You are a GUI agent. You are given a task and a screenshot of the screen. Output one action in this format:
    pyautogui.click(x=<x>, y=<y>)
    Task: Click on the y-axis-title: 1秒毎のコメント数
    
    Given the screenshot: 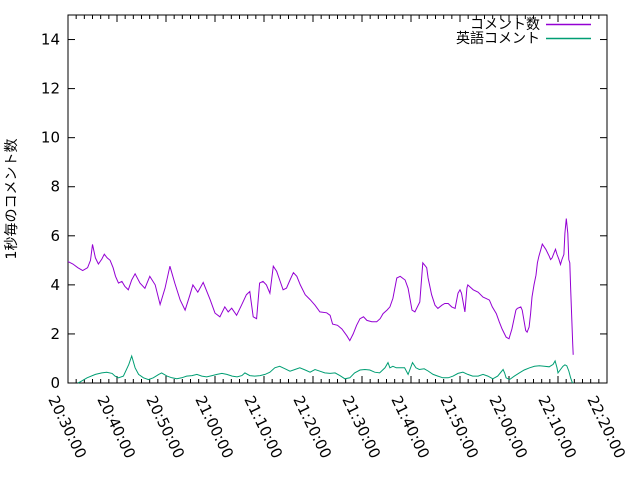 What is the action you would take?
    pyautogui.click(x=12, y=199)
    